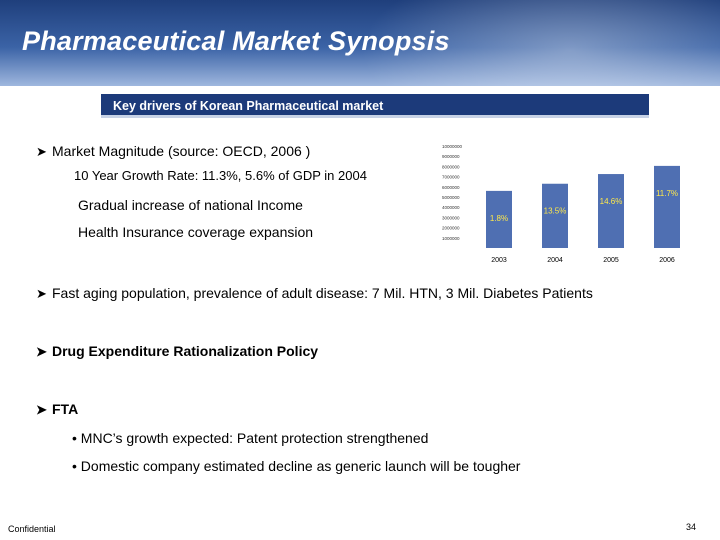 Image resolution: width=720 pixels, height=540 pixels. What do you see at coordinates (611, 211) in the screenshot?
I see `bar-2005` at bounding box center [611, 211].